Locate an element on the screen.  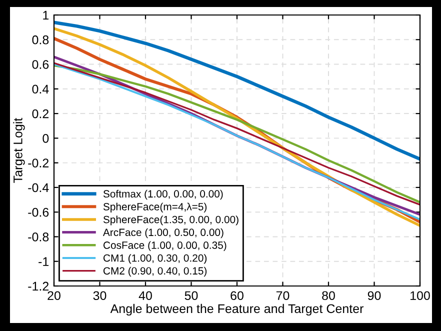
y-tick-label: -1.2 is located at coordinates (38, 286).